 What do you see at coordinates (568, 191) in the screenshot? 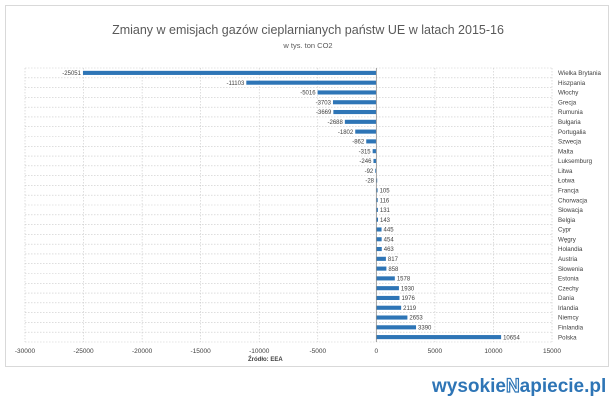
I see `category-label: Francja` at bounding box center [568, 191].